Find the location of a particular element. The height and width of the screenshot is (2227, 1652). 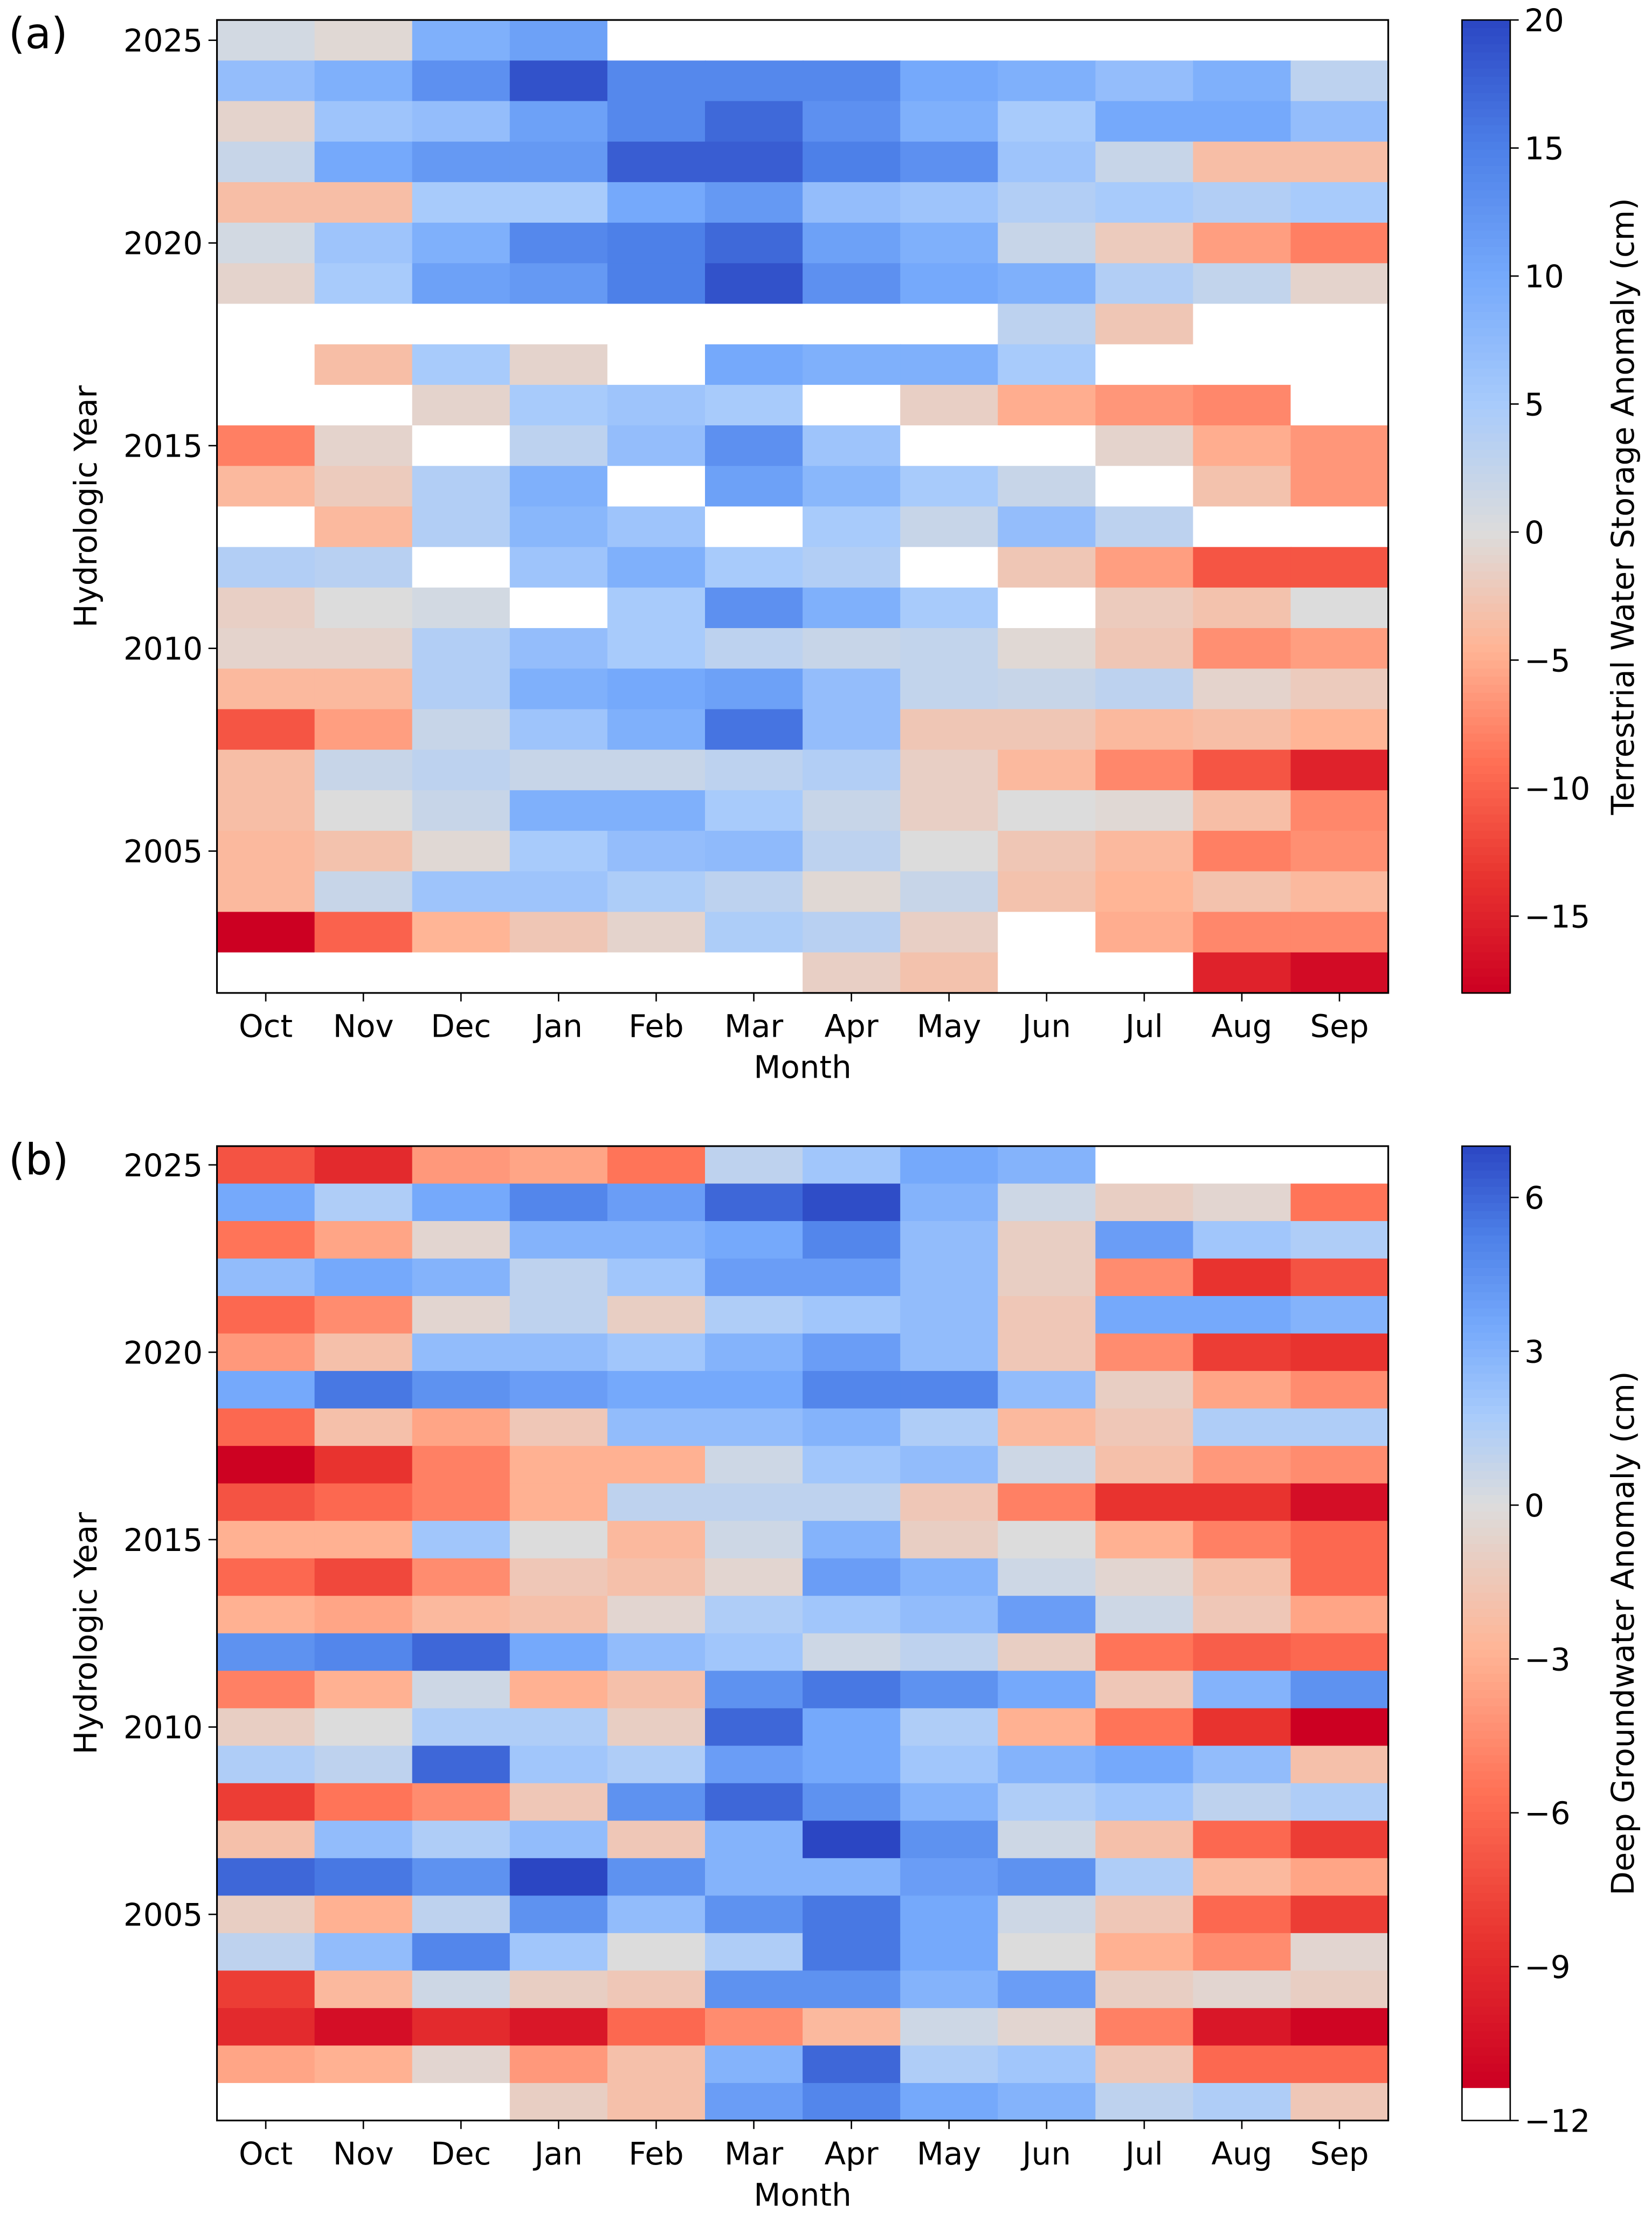

colorbar-tick-label: −5 is located at coordinates (1547, 660).